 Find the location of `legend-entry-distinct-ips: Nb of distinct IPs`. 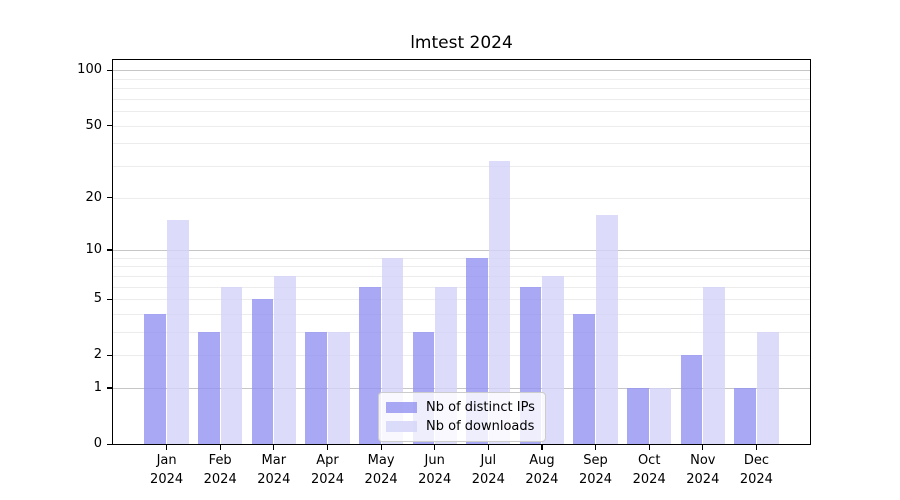

legend-entry-distinct-ips: Nb of distinct IPs is located at coordinates (461, 407).